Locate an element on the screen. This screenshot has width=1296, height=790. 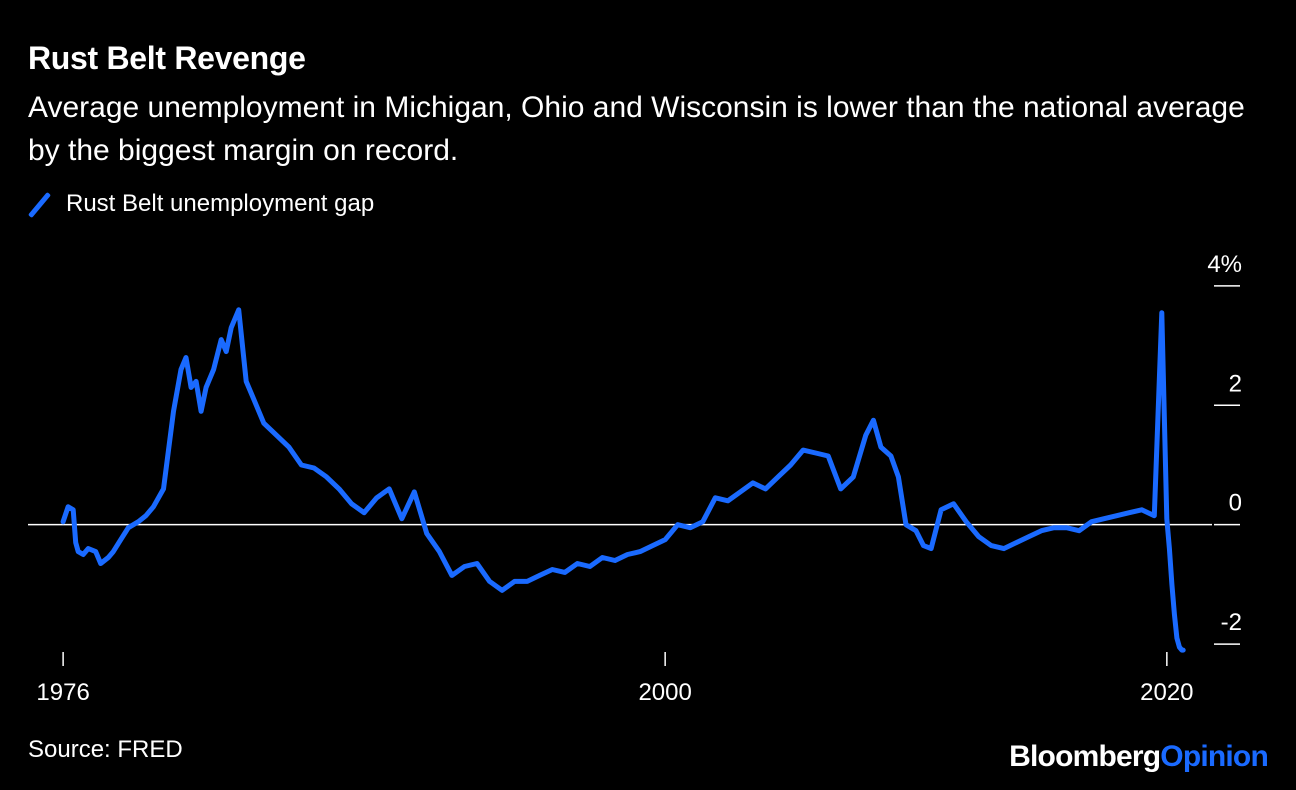
brand-logo: BloombergOpinion is located at coordinates (1139, 757).